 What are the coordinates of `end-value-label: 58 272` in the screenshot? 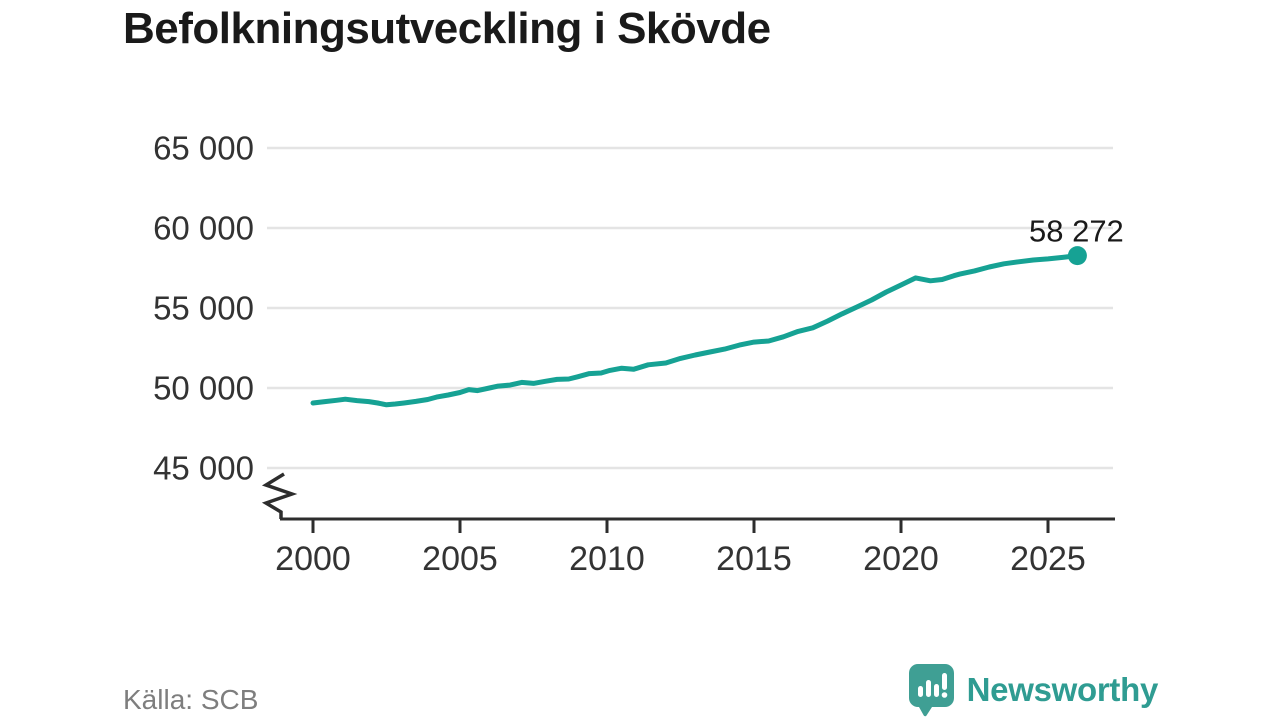 It's located at (1076, 231).